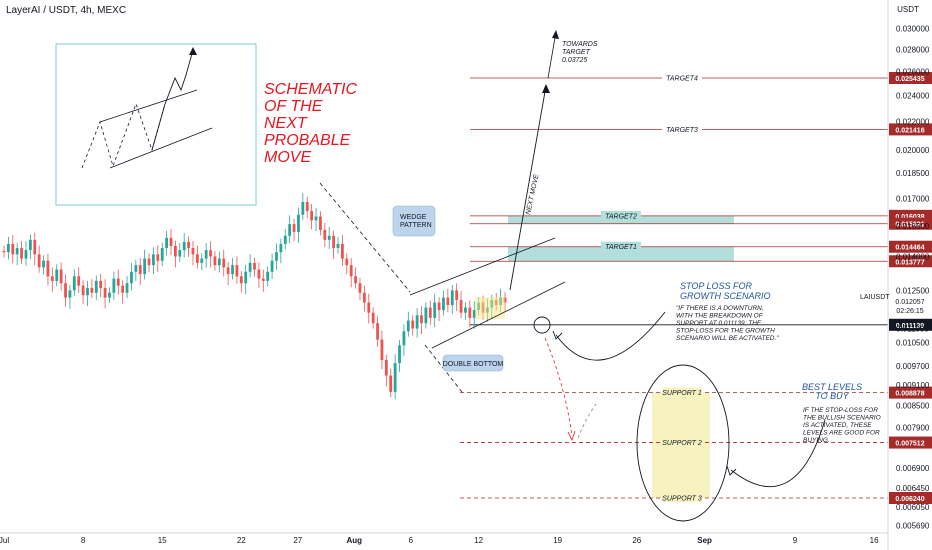 The height and width of the screenshot is (550, 932). What do you see at coordinates (913, 150) in the screenshot?
I see `price-tick-label: 0.020000` at bounding box center [913, 150].